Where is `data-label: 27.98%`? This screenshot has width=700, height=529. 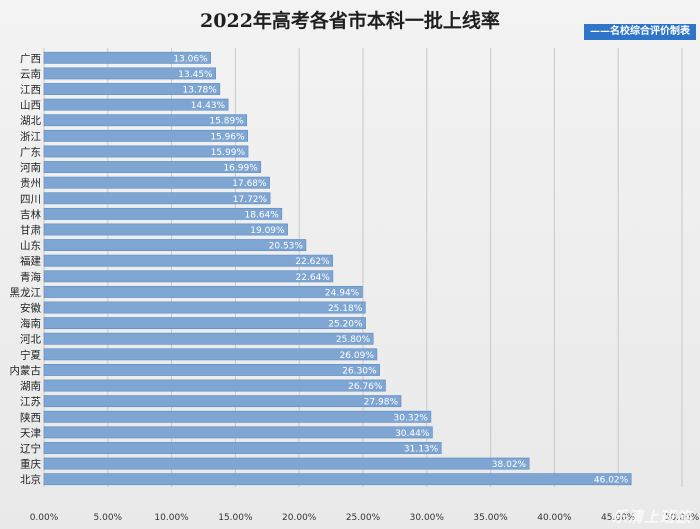
data-label: 27.98% is located at coordinates (381, 403).